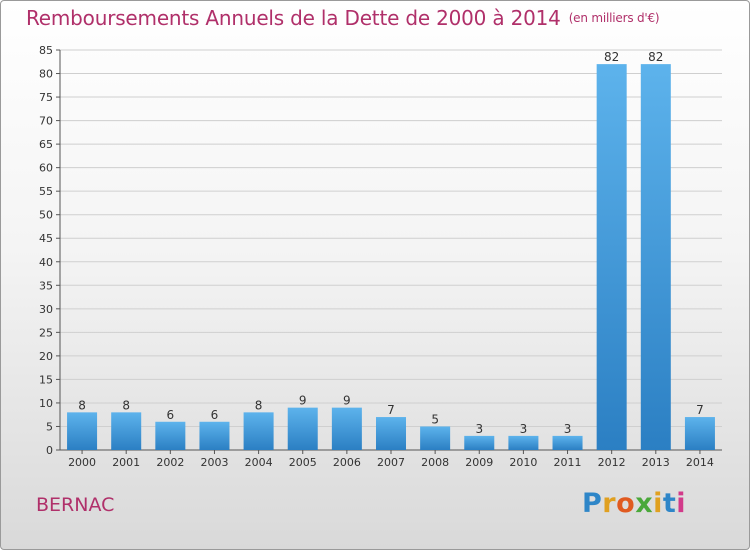 This screenshot has width=750, height=550. Describe the element at coordinates (259, 462) in the screenshot. I see `x-tick-label-2004: 2004` at that location.